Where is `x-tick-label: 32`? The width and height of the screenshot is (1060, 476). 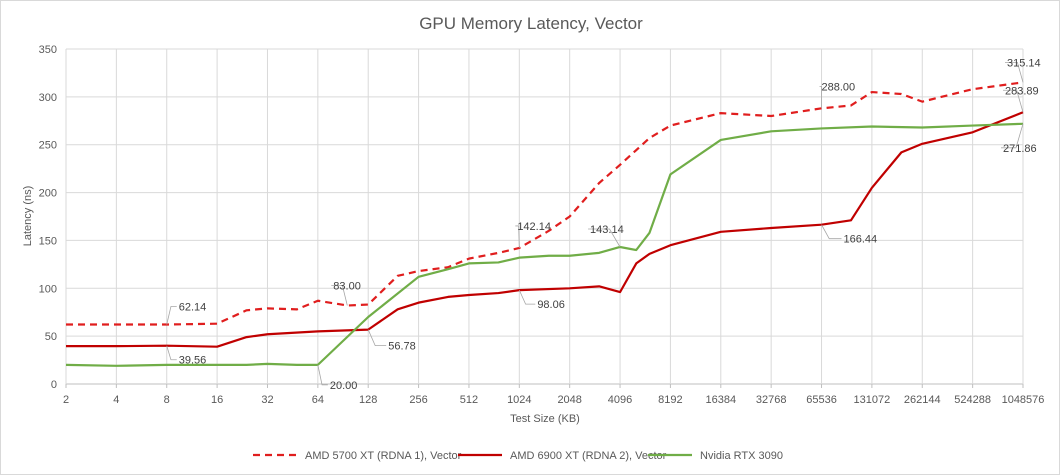 x-tick-label: 32 is located at coordinates (267, 400).